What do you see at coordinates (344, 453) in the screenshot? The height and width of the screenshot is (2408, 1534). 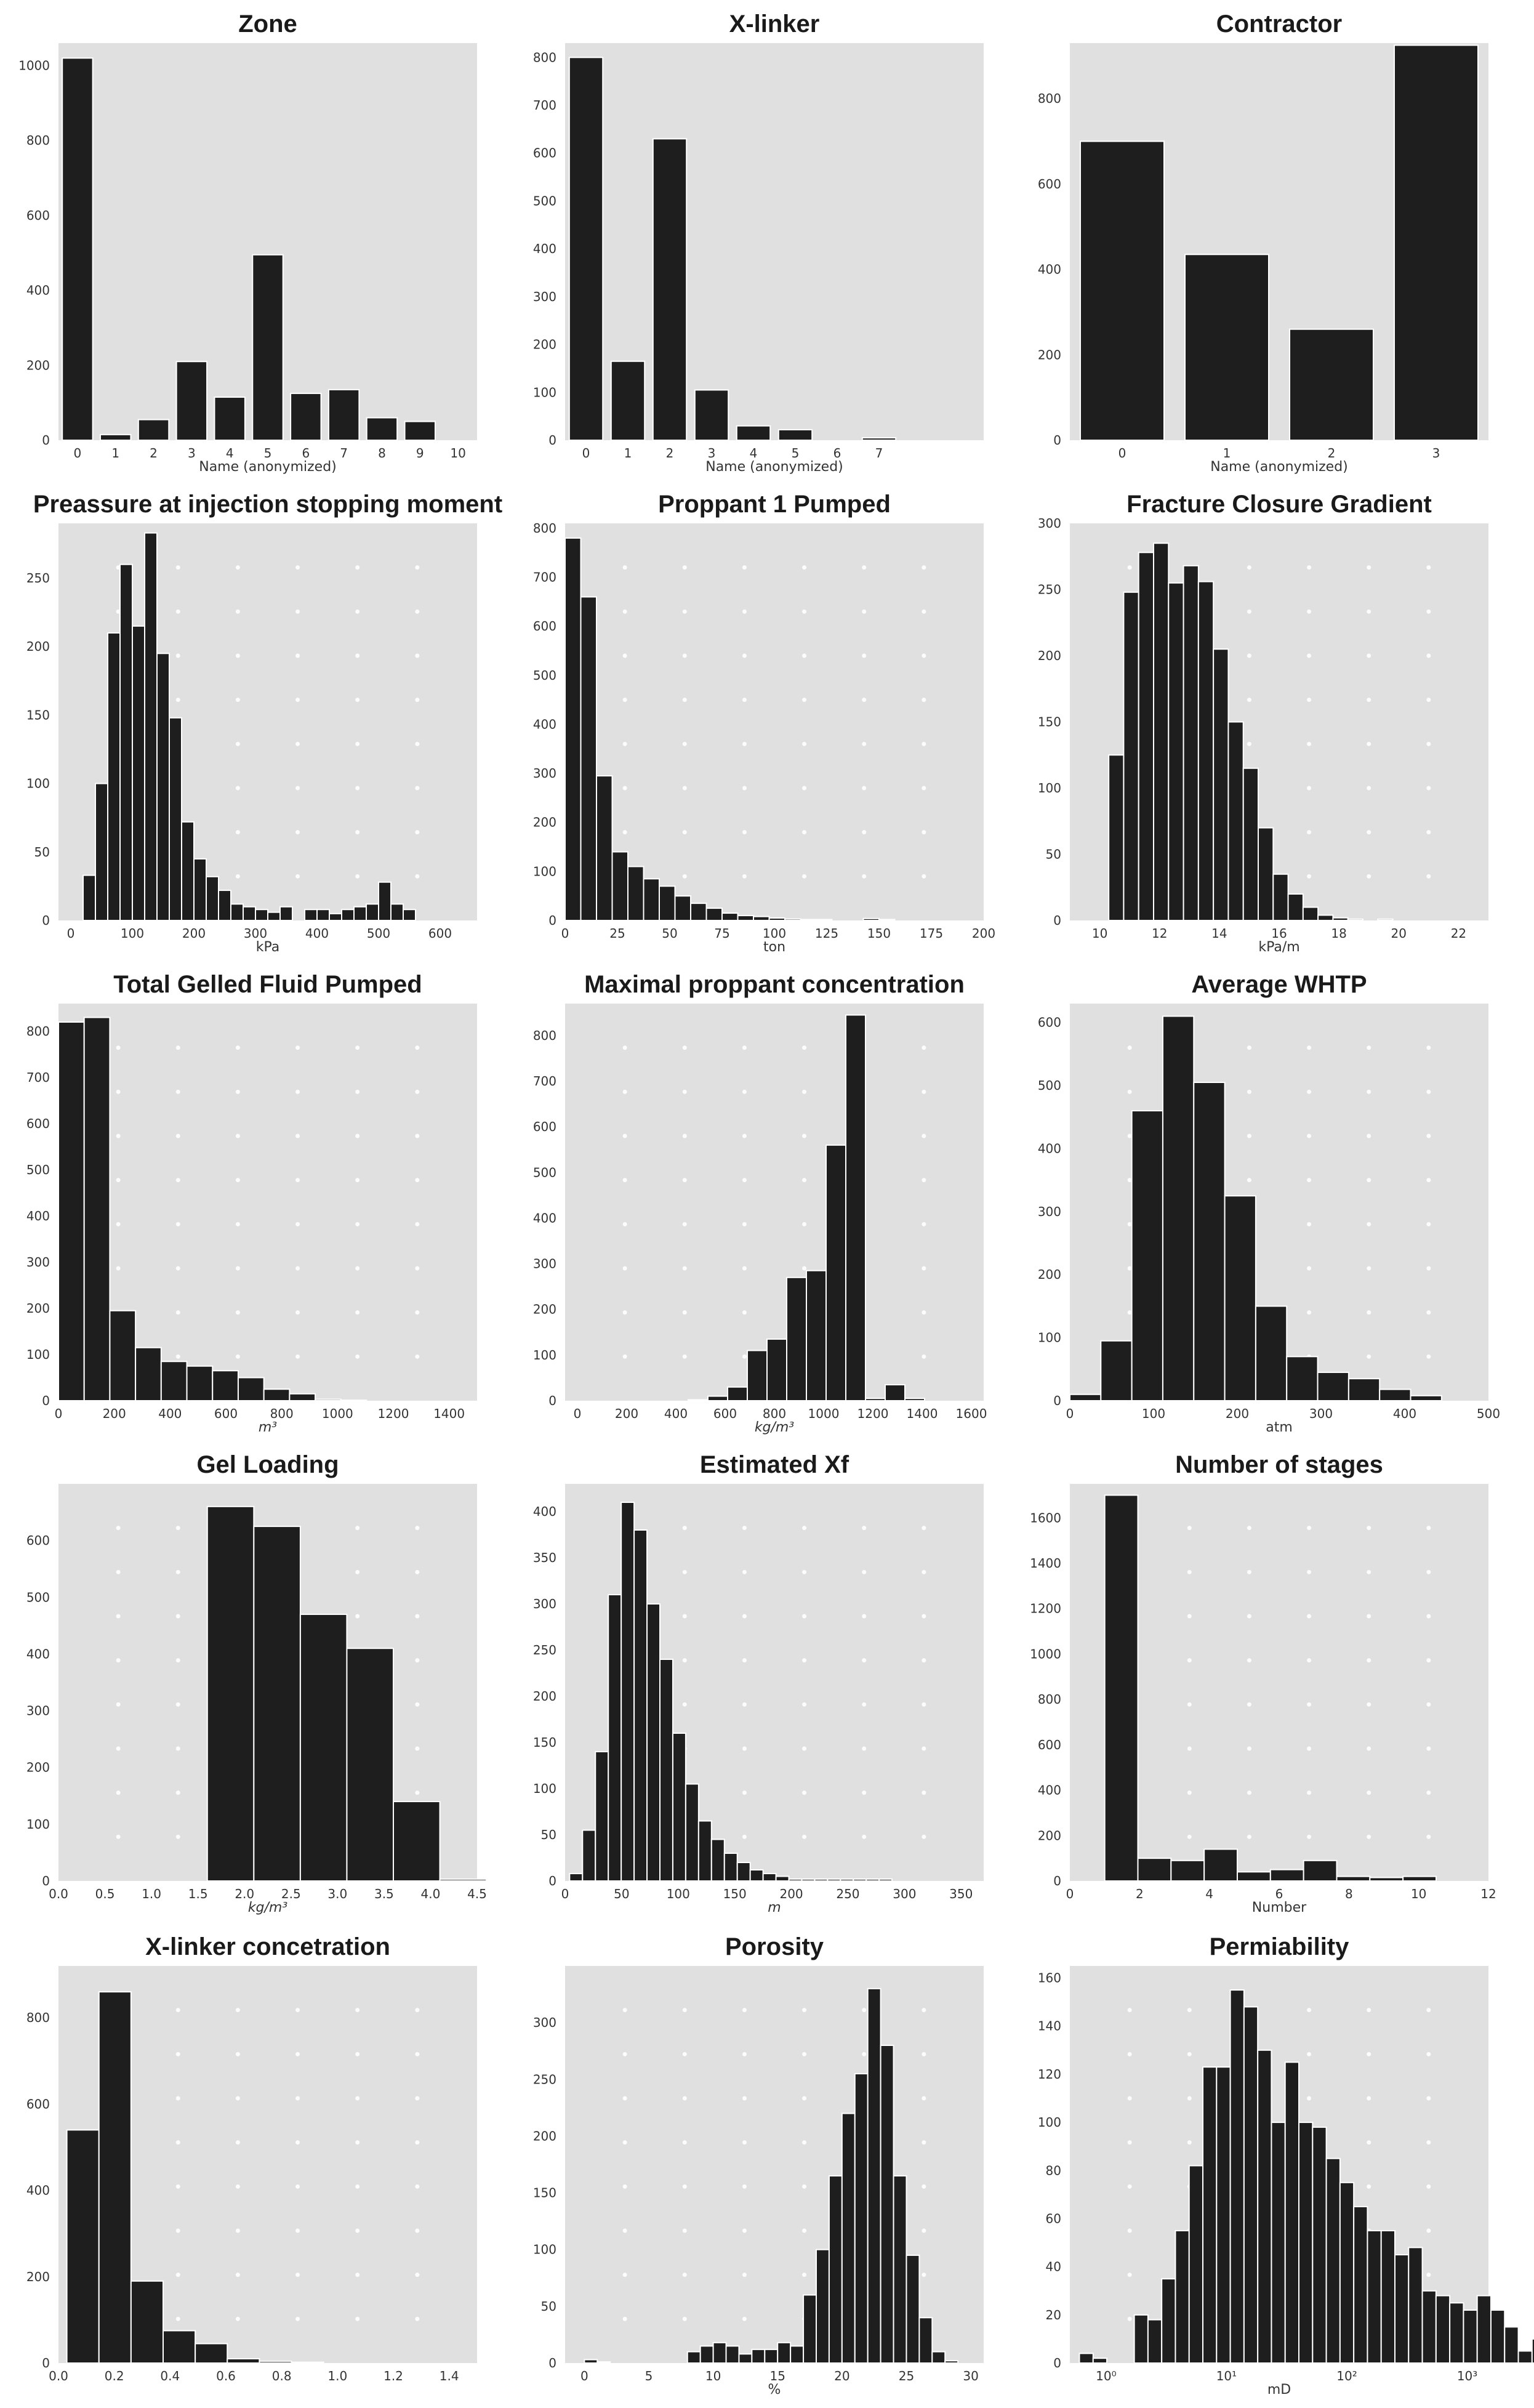 I see `x-tick-label: 7` at bounding box center [344, 453].